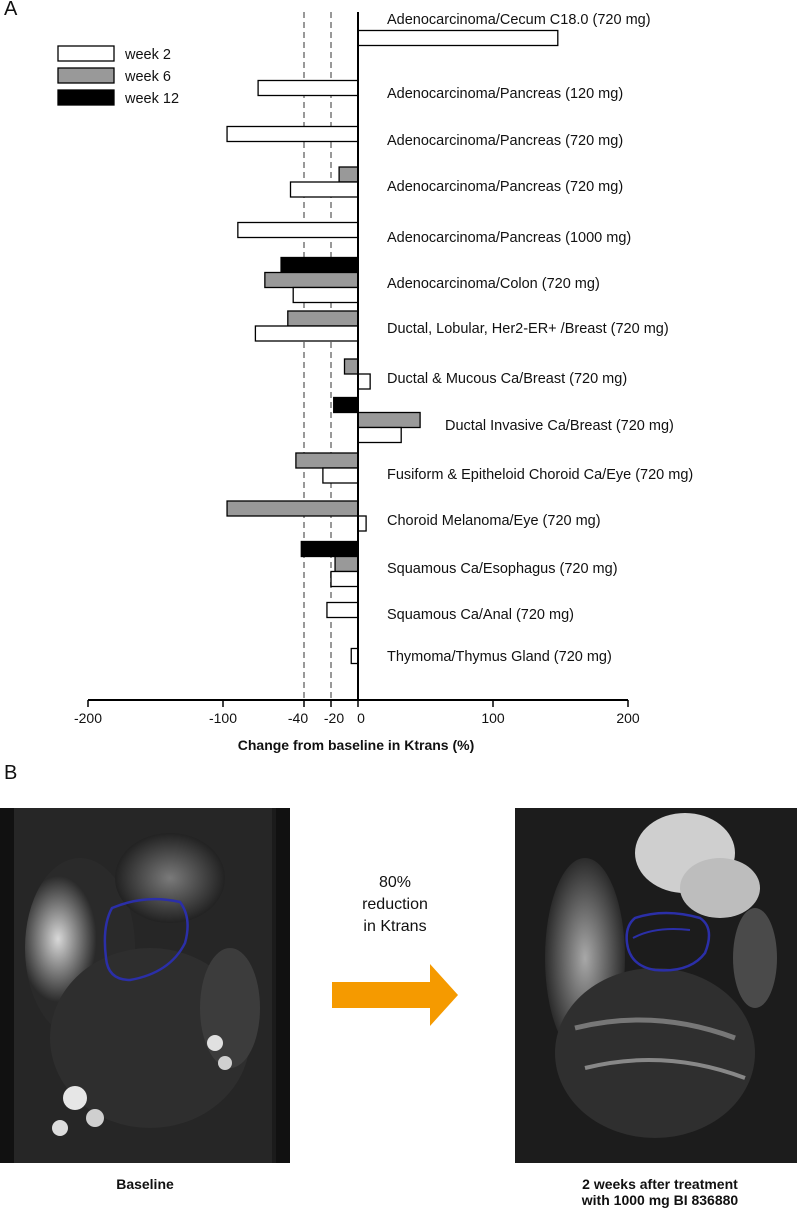 Image resolution: width=797 pixels, height=1227 pixels. I want to click on x-tick-label-0: 0, so click(361, 718).